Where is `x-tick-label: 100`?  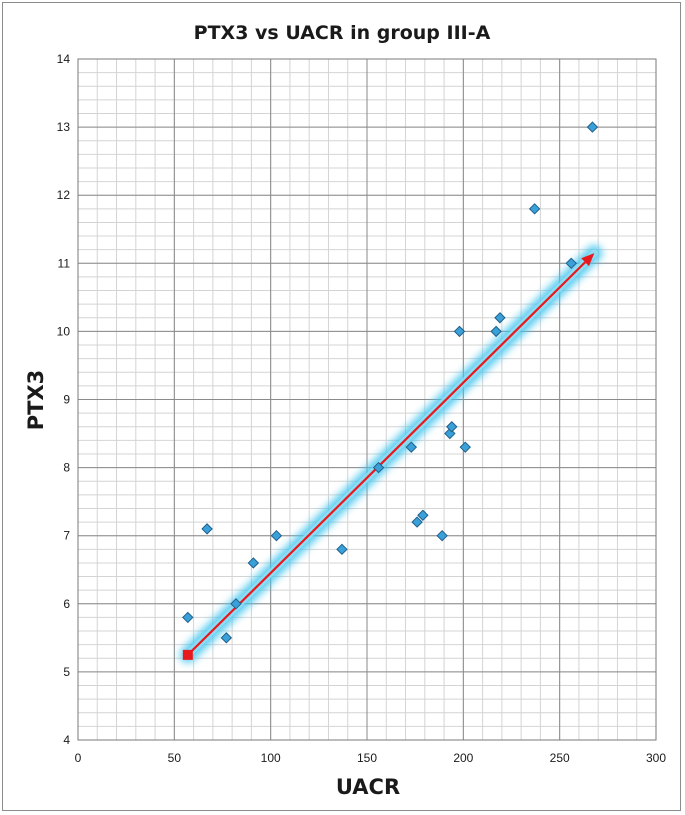 x-tick-label: 100 is located at coordinates (271, 758).